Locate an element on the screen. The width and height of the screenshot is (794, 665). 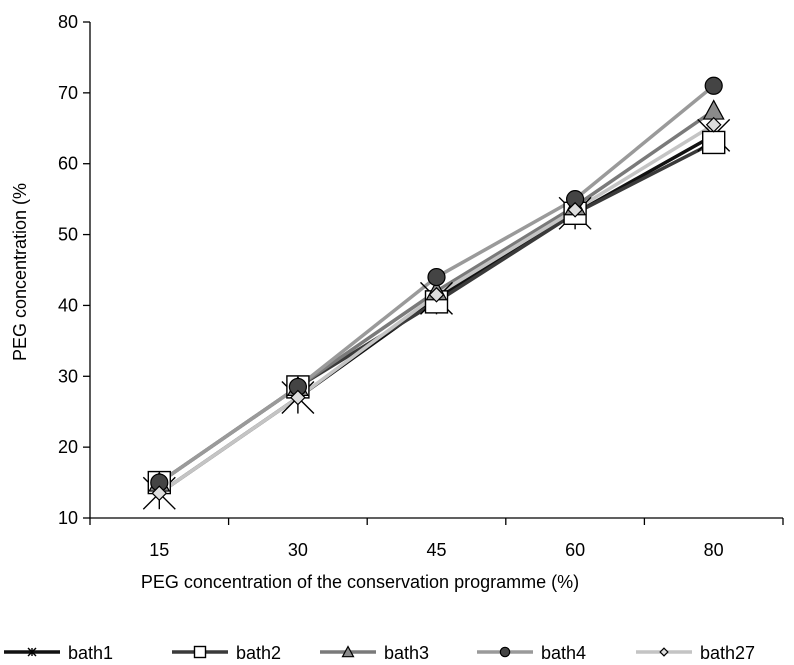
legend-label: bath4 is located at coordinates (563, 653).